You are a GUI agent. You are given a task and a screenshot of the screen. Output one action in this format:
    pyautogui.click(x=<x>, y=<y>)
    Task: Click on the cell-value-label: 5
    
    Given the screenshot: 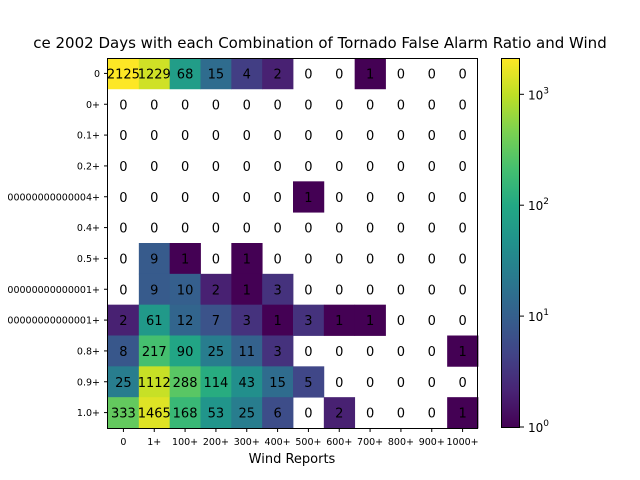 What is the action you would take?
    pyautogui.click(x=308, y=383)
    